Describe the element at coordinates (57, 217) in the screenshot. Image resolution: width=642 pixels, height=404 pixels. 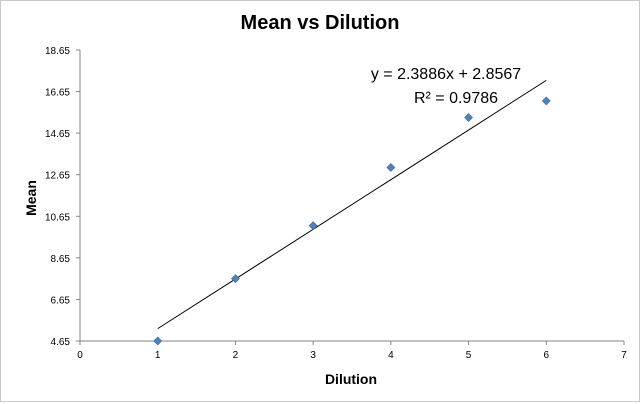
I see `y-tick-label: 10.65` at that location.